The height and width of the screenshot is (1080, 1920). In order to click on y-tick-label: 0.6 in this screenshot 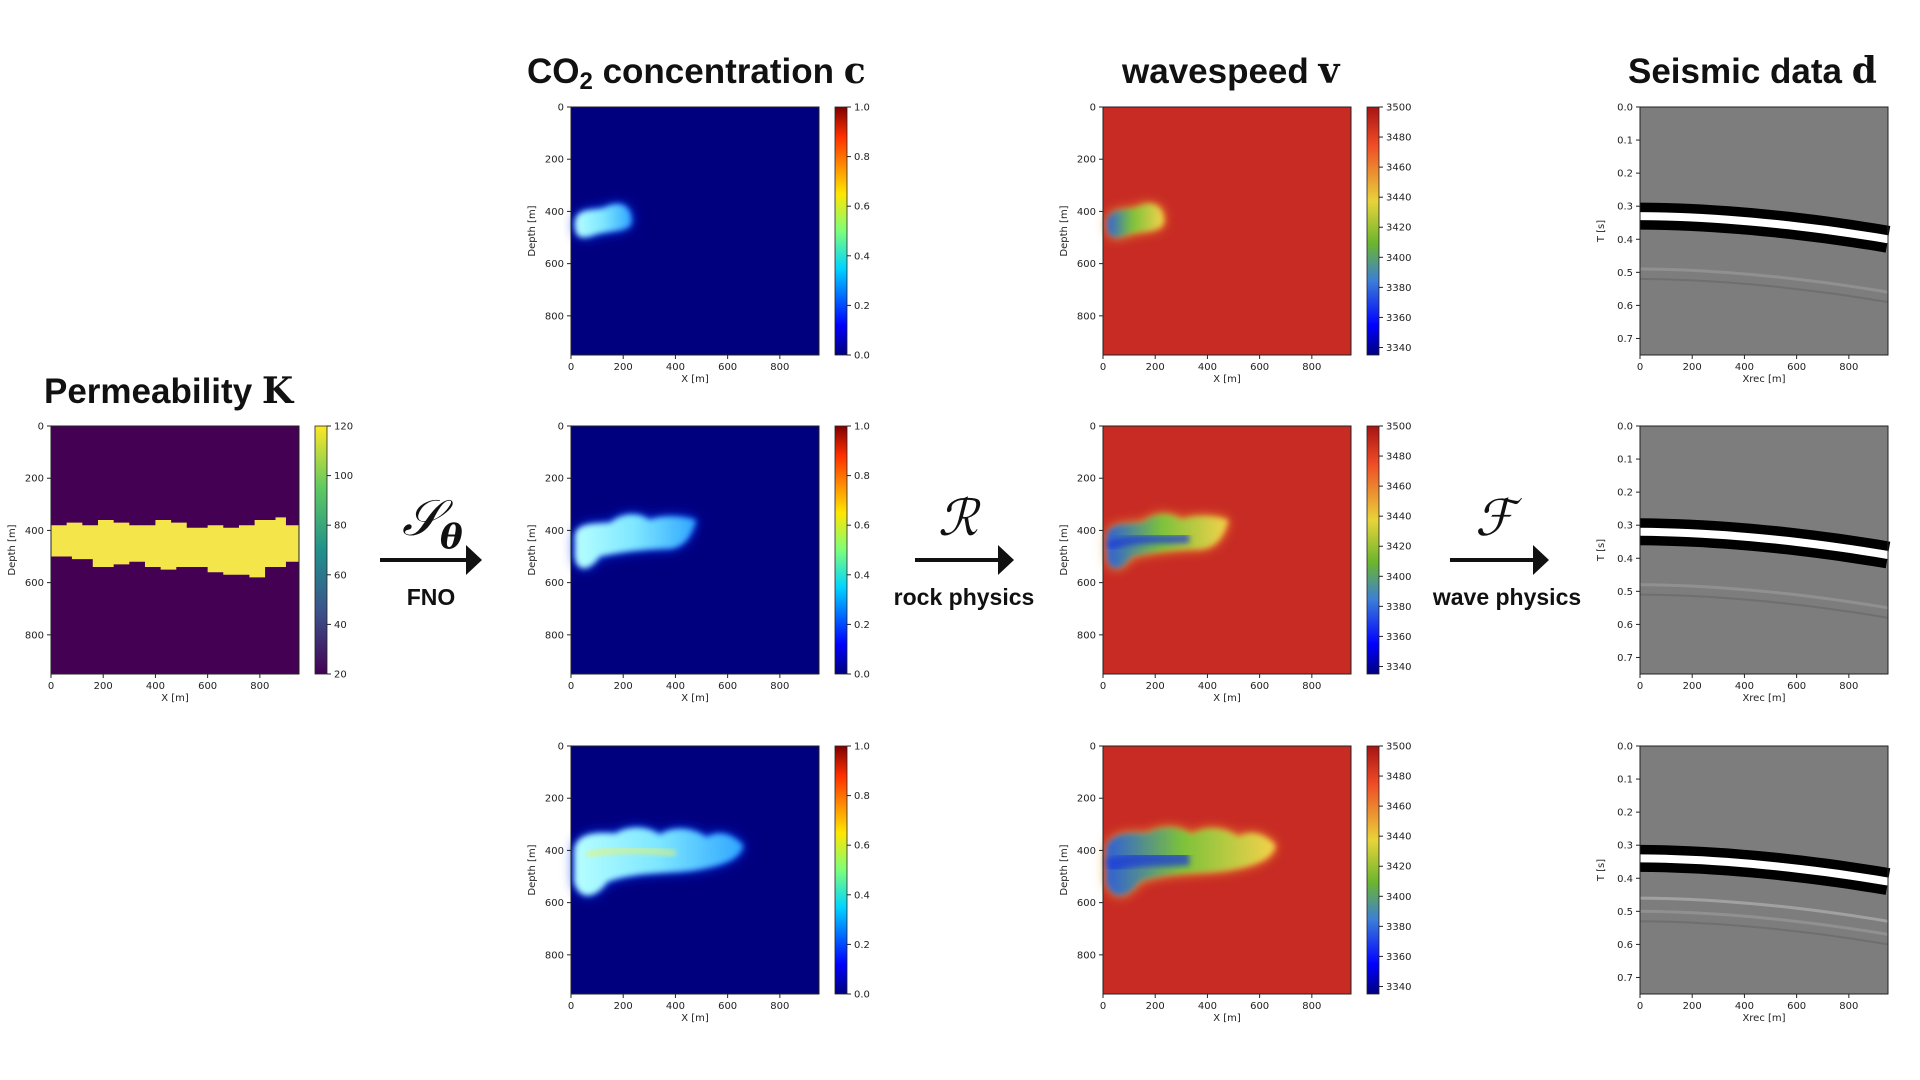, I will do `click(1625, 306)`.